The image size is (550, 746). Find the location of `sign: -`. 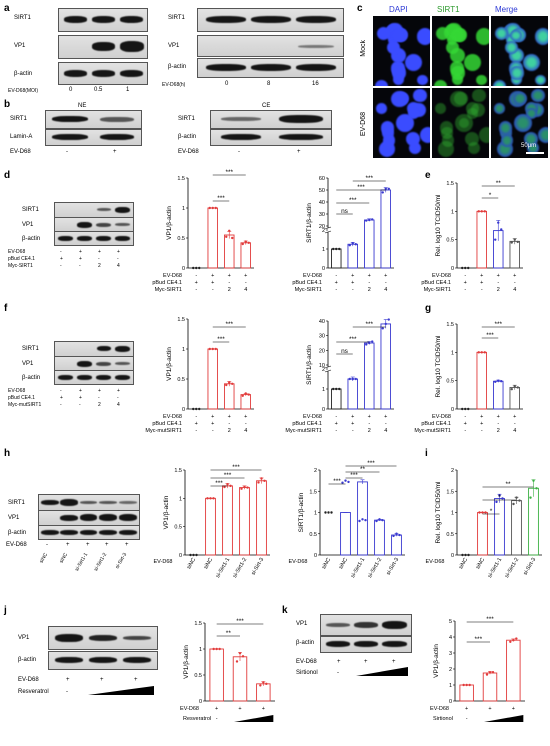

sign: - is located at coordinates (47, 545).